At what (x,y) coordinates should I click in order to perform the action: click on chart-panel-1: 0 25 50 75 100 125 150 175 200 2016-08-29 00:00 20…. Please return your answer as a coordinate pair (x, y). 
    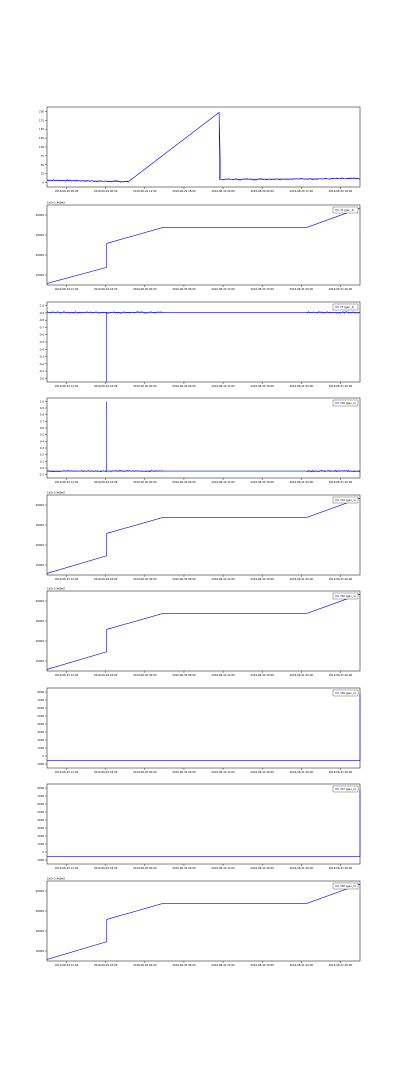
    Looking at the image, I should click on (200, 149).